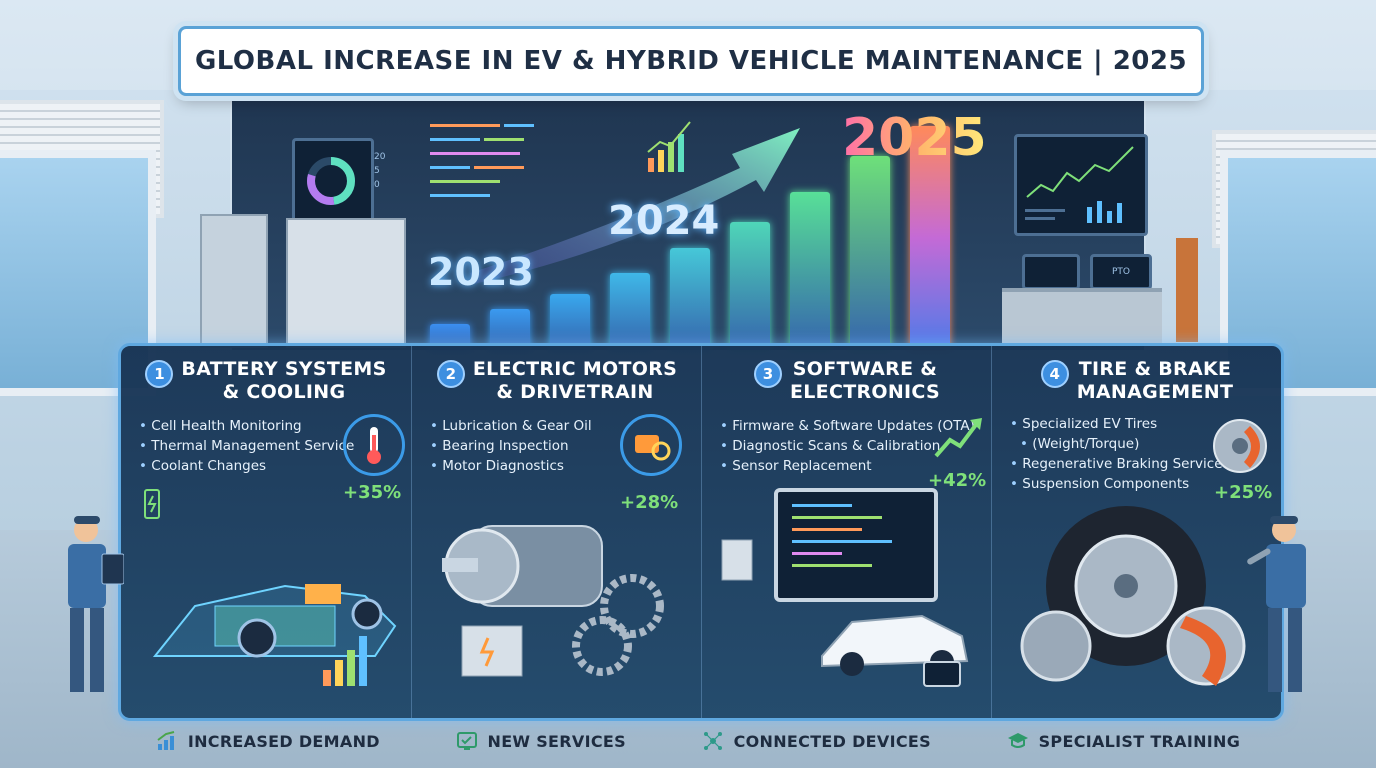  I want to click on footer-item-specialist-training: SPECIALIST TRAINING, so click(1124, 741).